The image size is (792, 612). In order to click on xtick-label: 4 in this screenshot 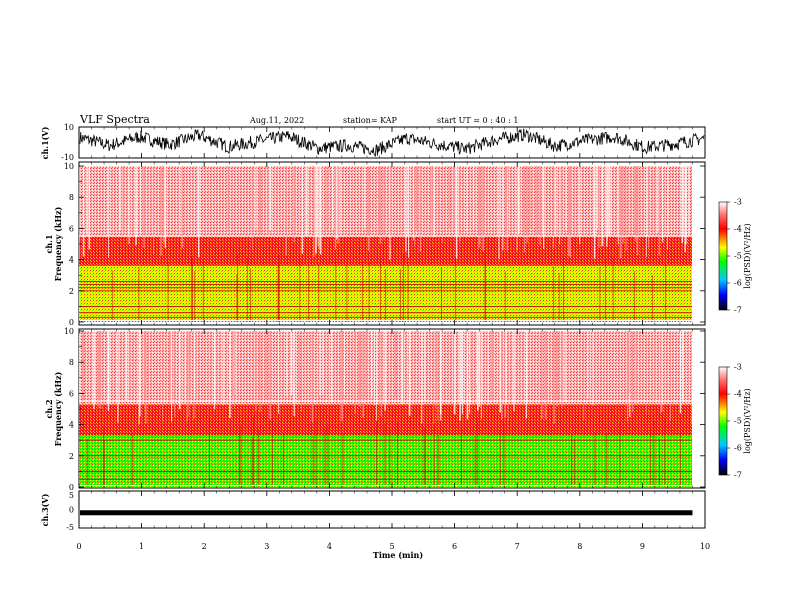, I will do `click(329, 546)`.